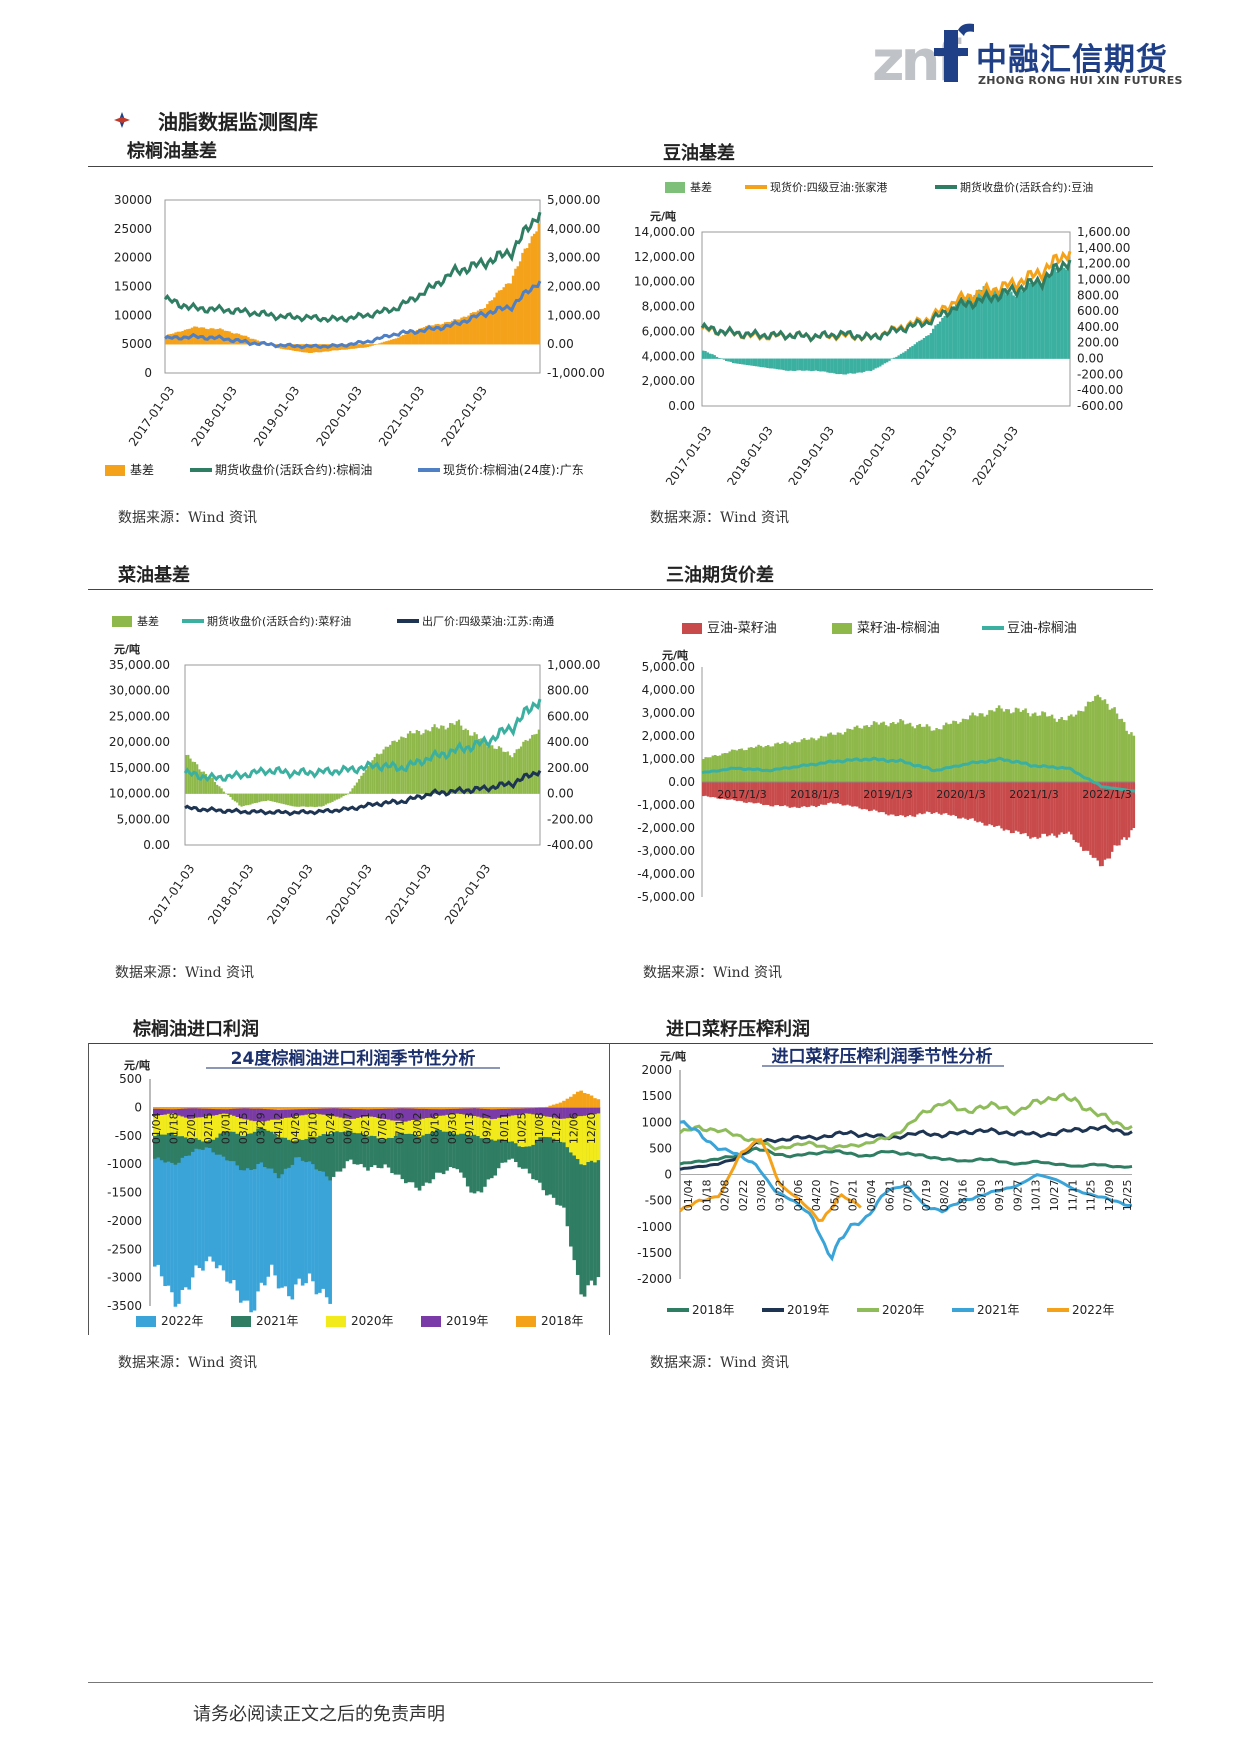 Image resolution: width=1241 pixels, height=1755 pixels. I want to click on y-tick-left: 25000, so click(133, 229).